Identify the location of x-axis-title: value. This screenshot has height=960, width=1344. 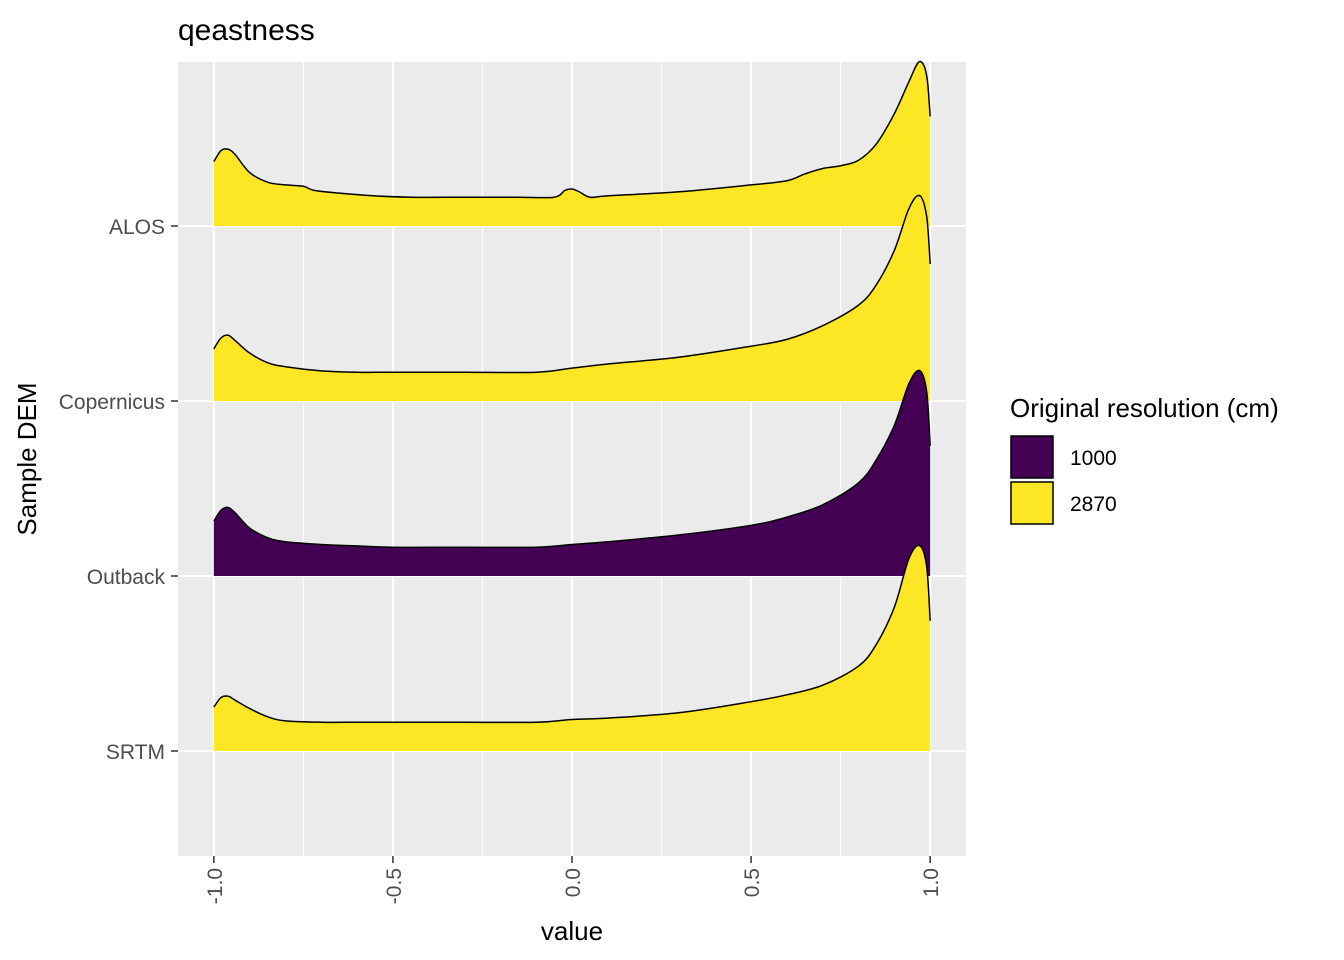
(572, 931).